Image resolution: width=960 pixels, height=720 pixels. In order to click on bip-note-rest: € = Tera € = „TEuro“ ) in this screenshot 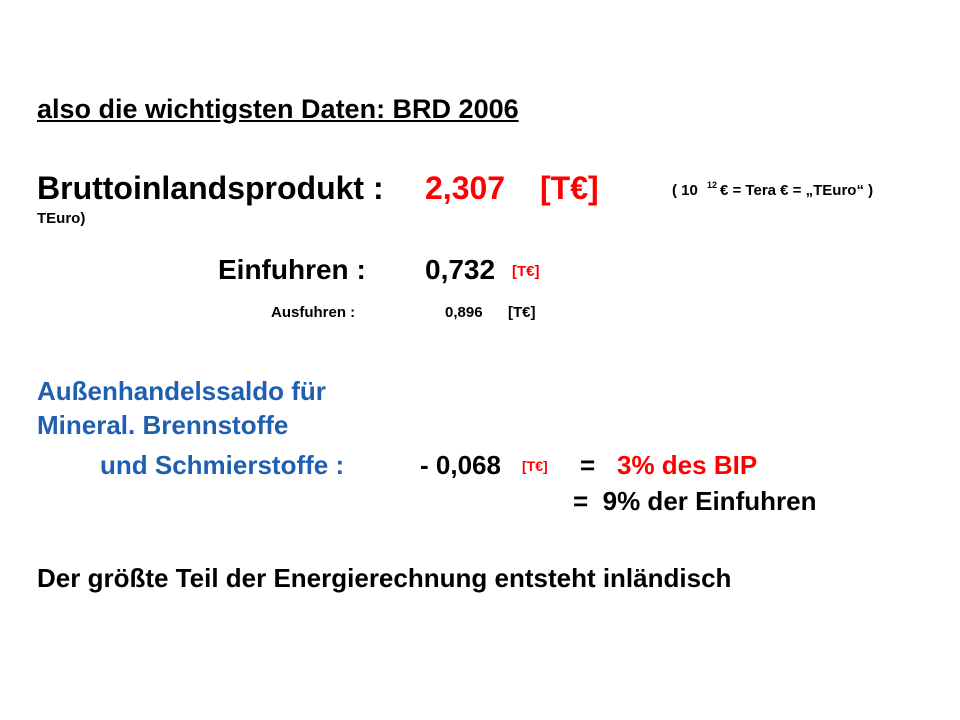, I will do `click(797, 190)`.